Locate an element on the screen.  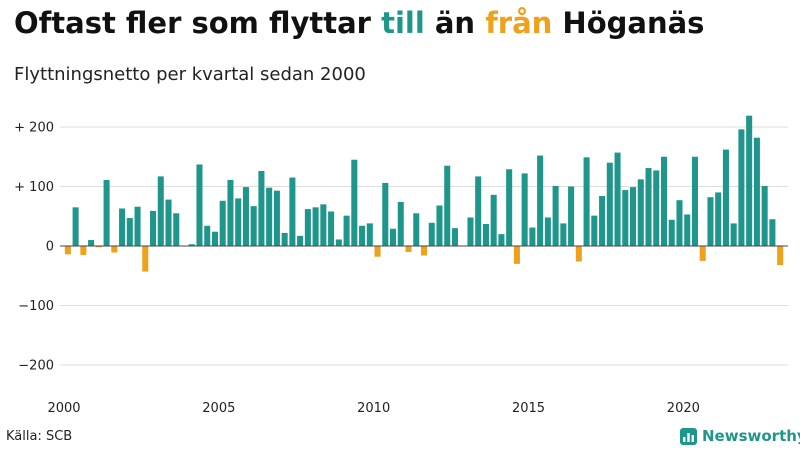
y-tick-label: + 200 is located at coordinates (34, 128).